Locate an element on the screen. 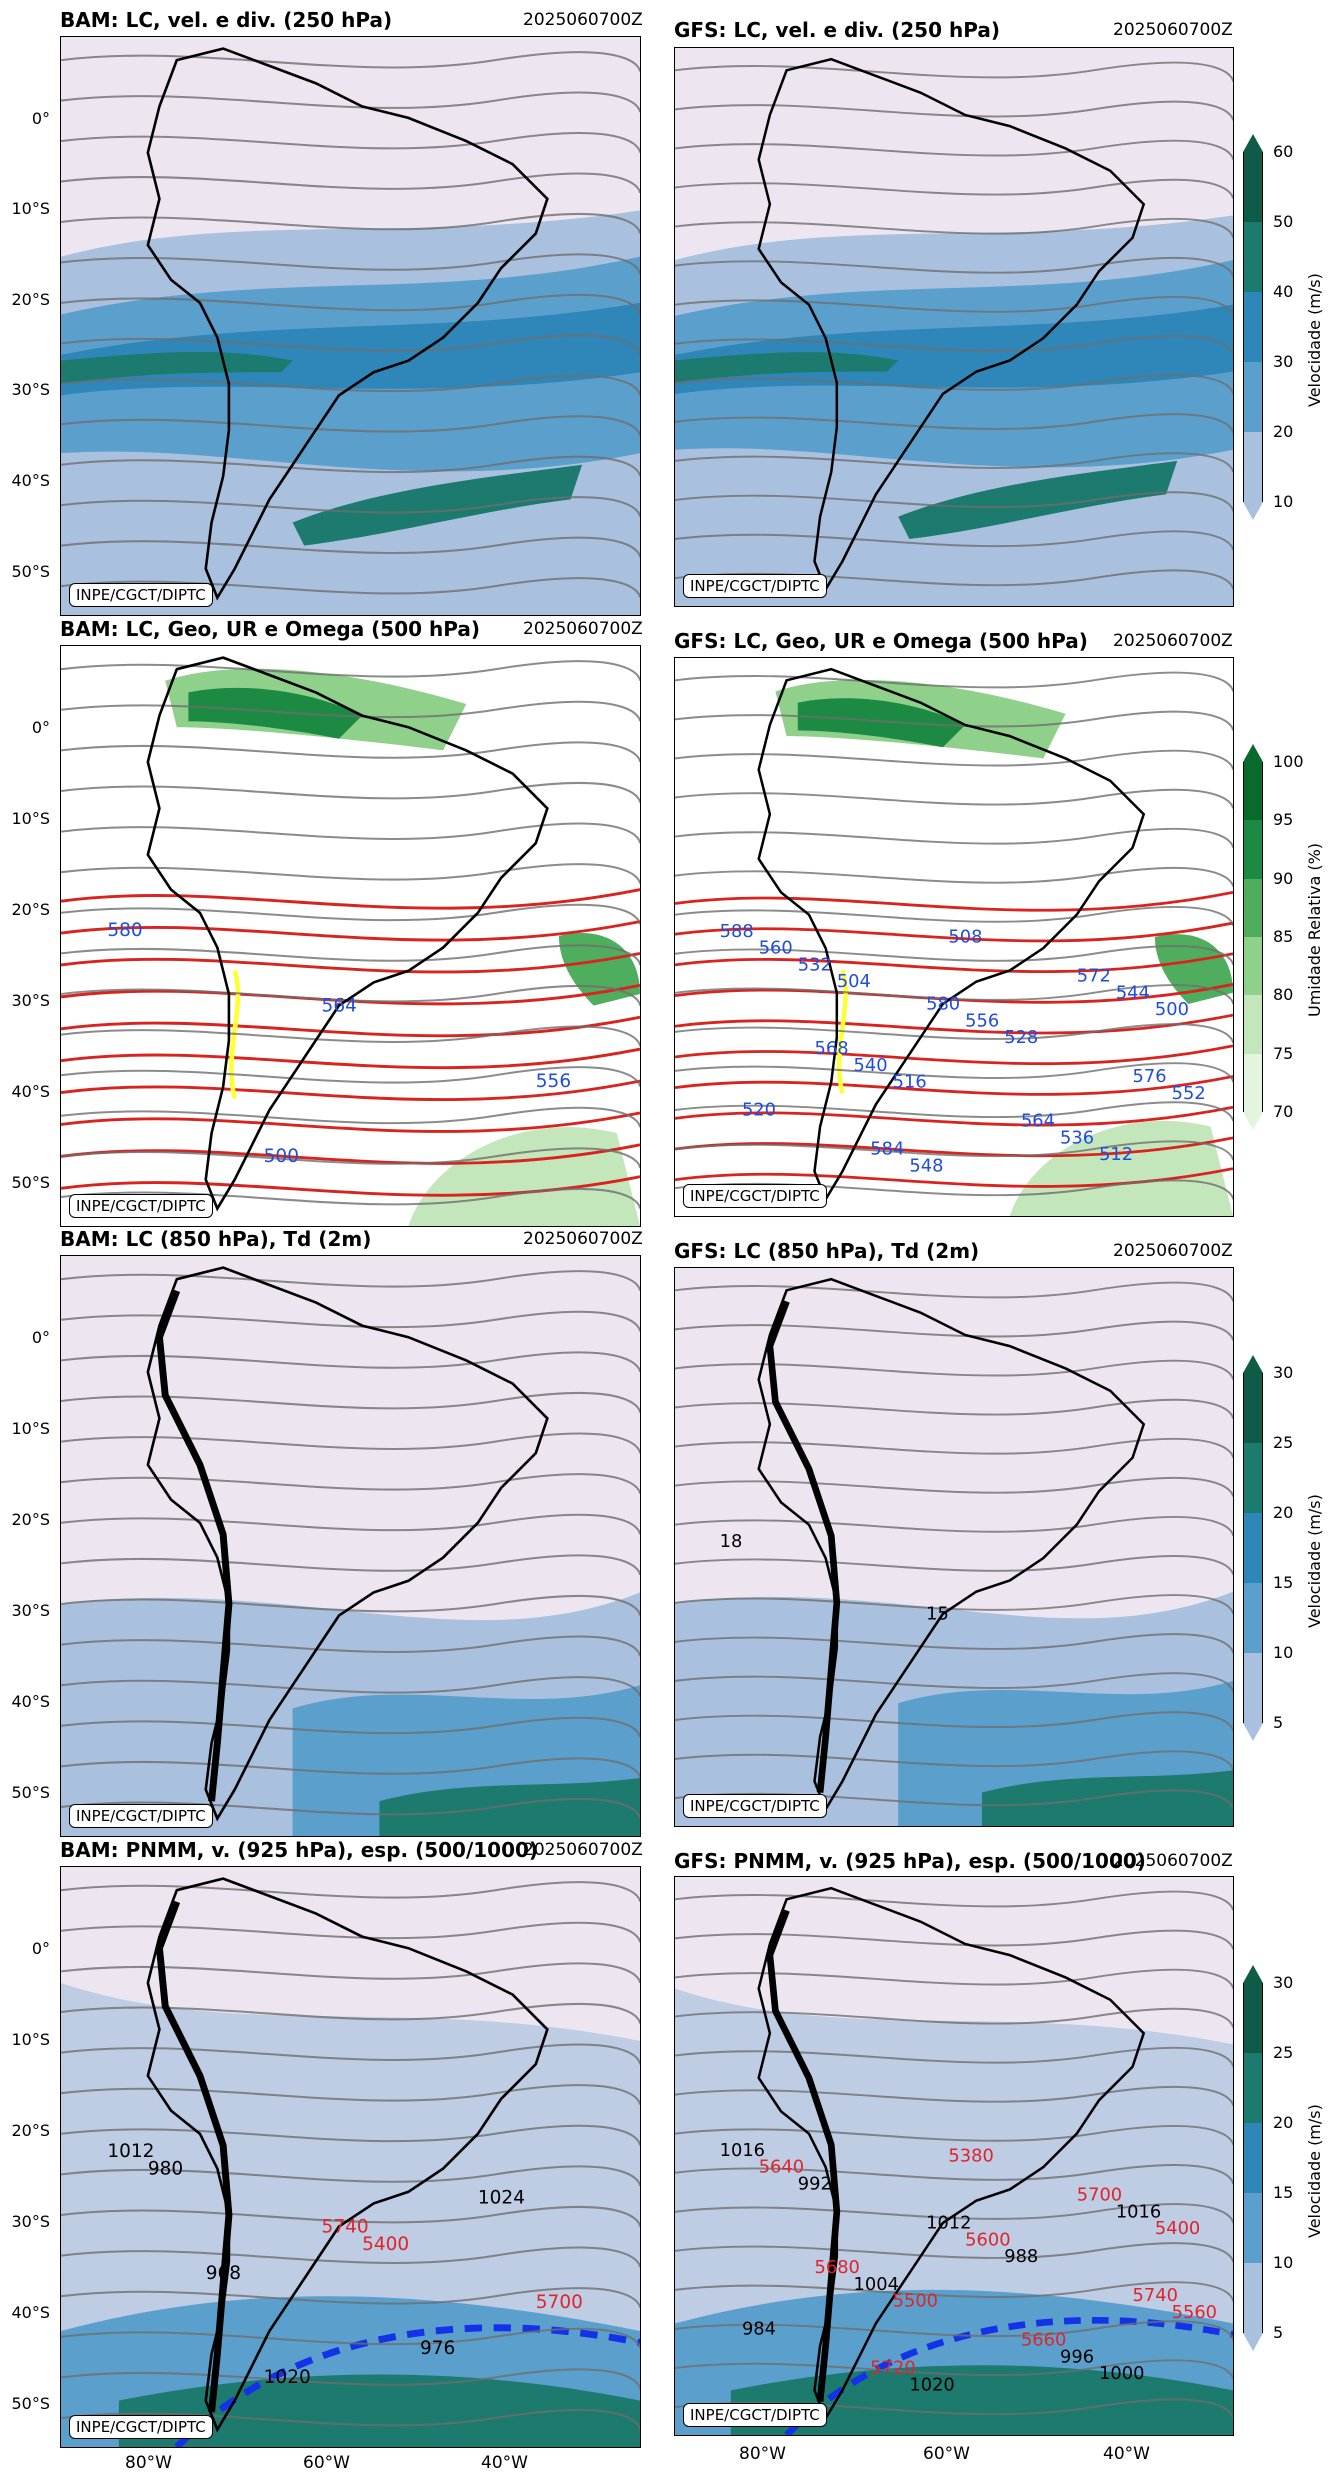  andes-contours is located at coordinates (194, 2156).